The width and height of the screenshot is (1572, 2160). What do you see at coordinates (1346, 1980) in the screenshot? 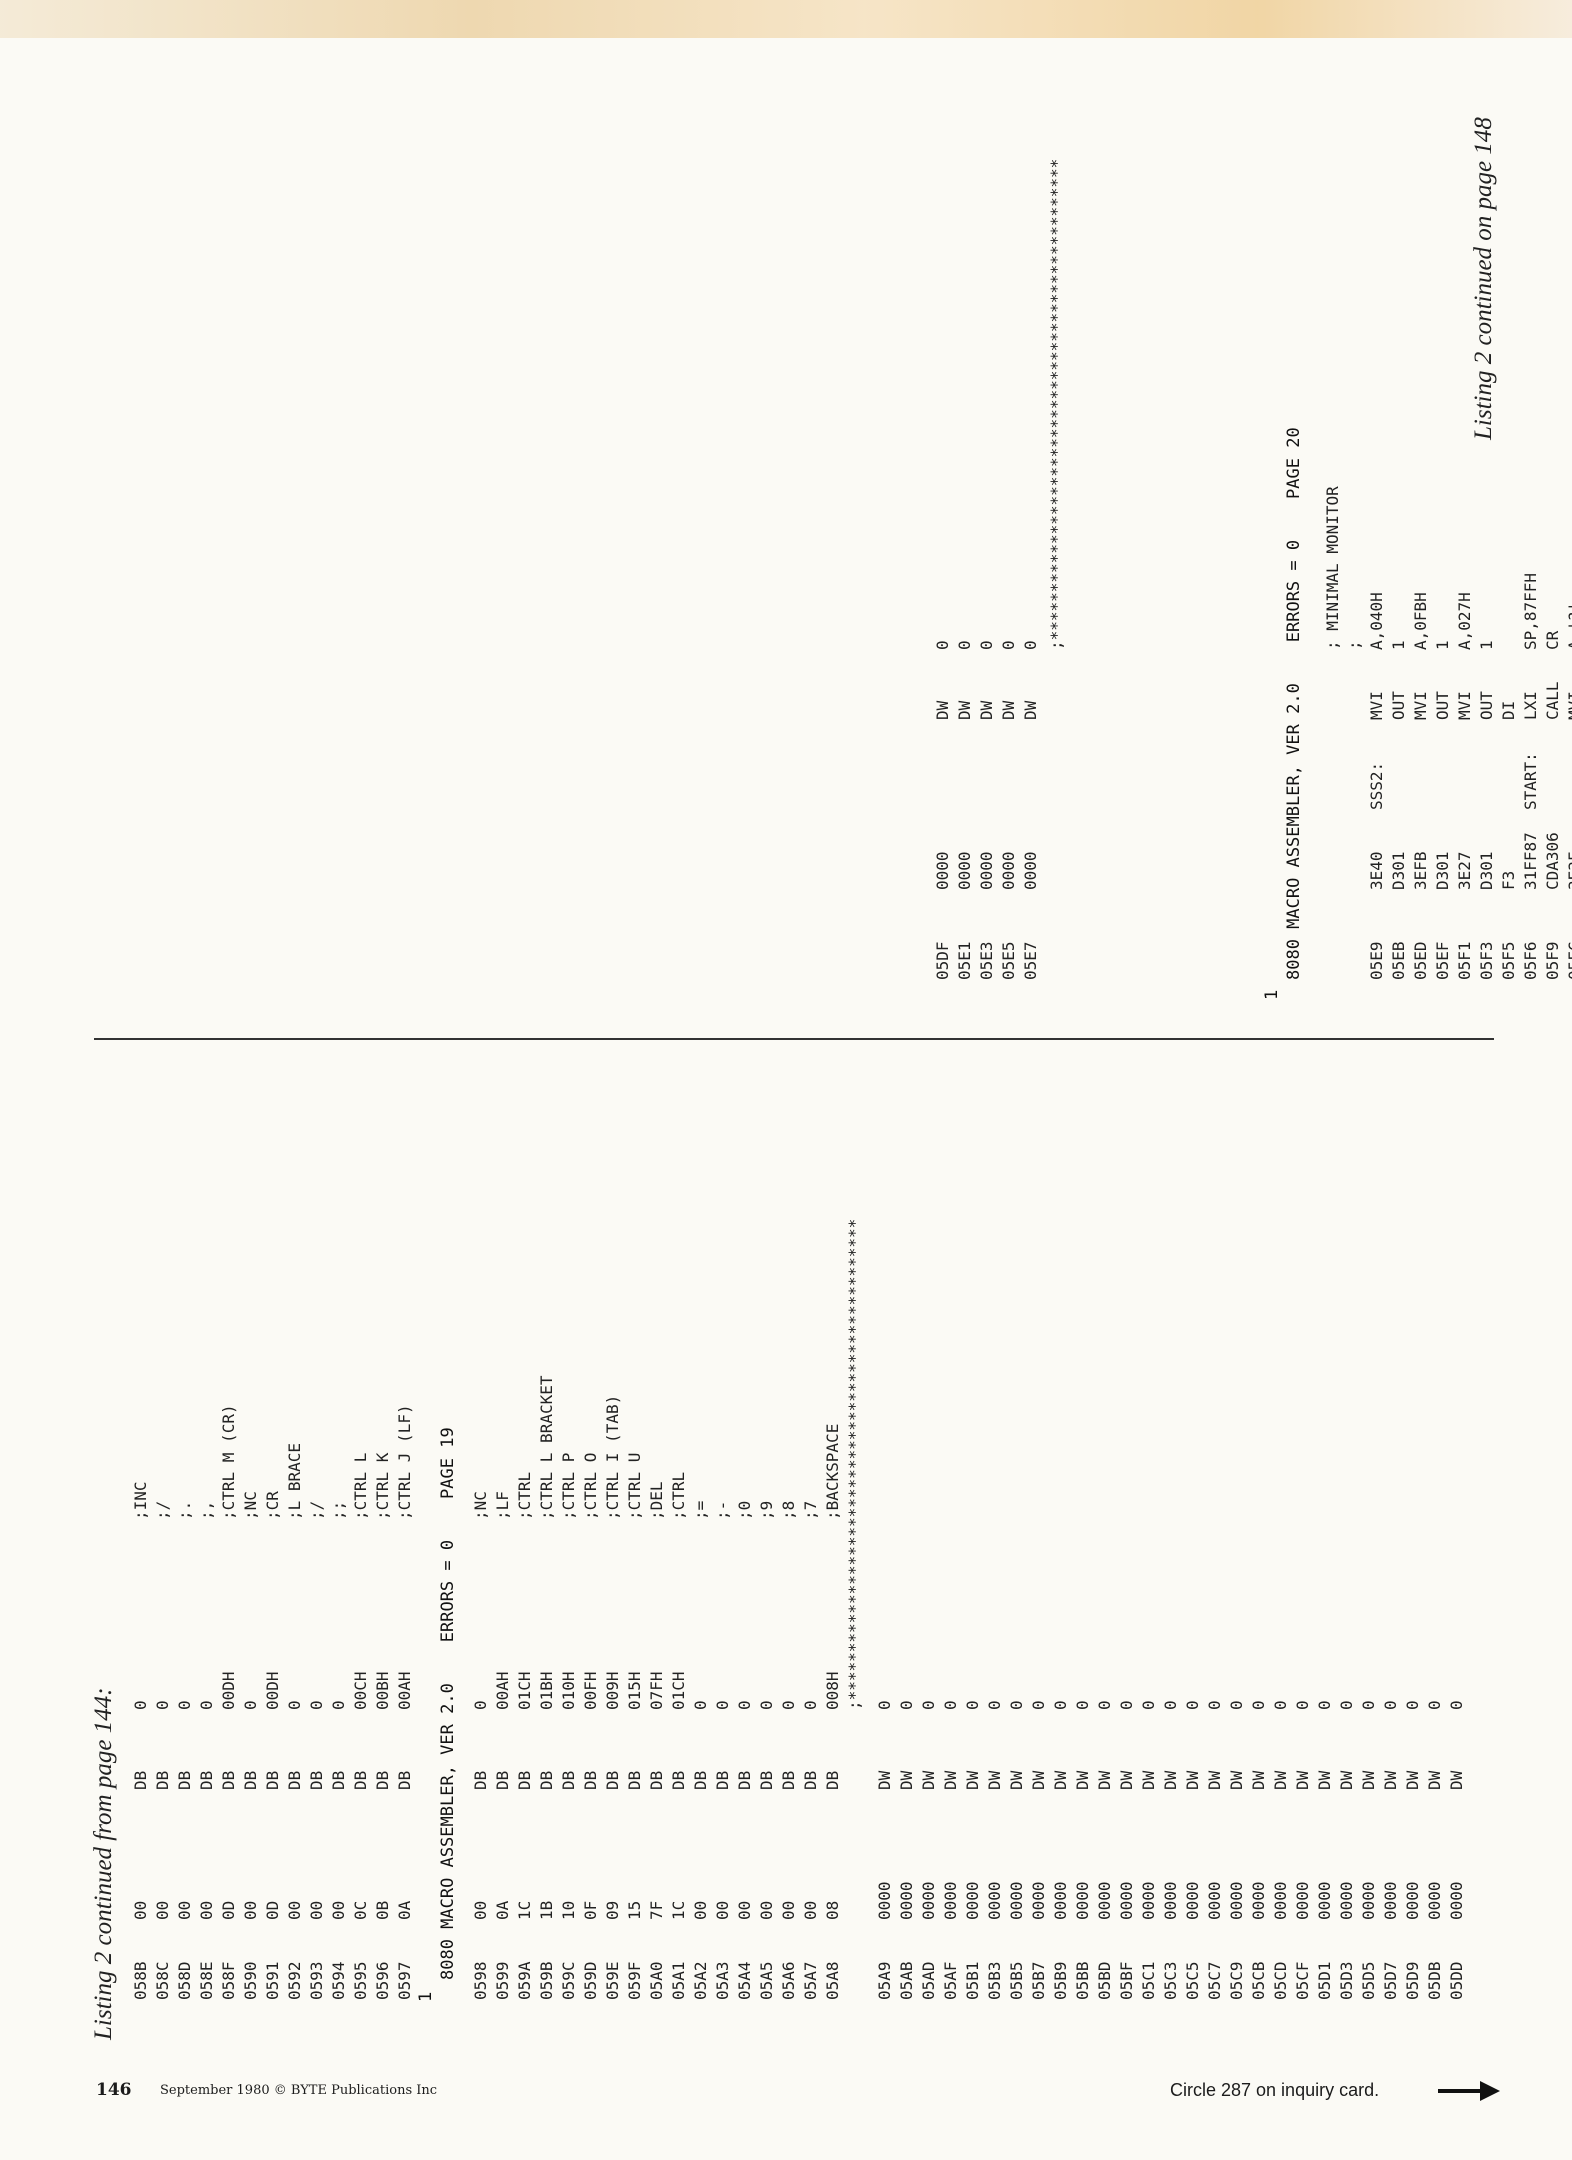
I see `listing-field: 05D3` at bounding box center [1346, 1980].